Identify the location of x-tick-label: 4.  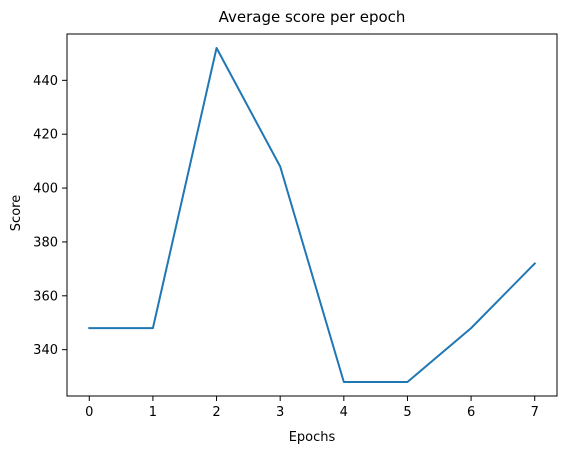
(344, 412).